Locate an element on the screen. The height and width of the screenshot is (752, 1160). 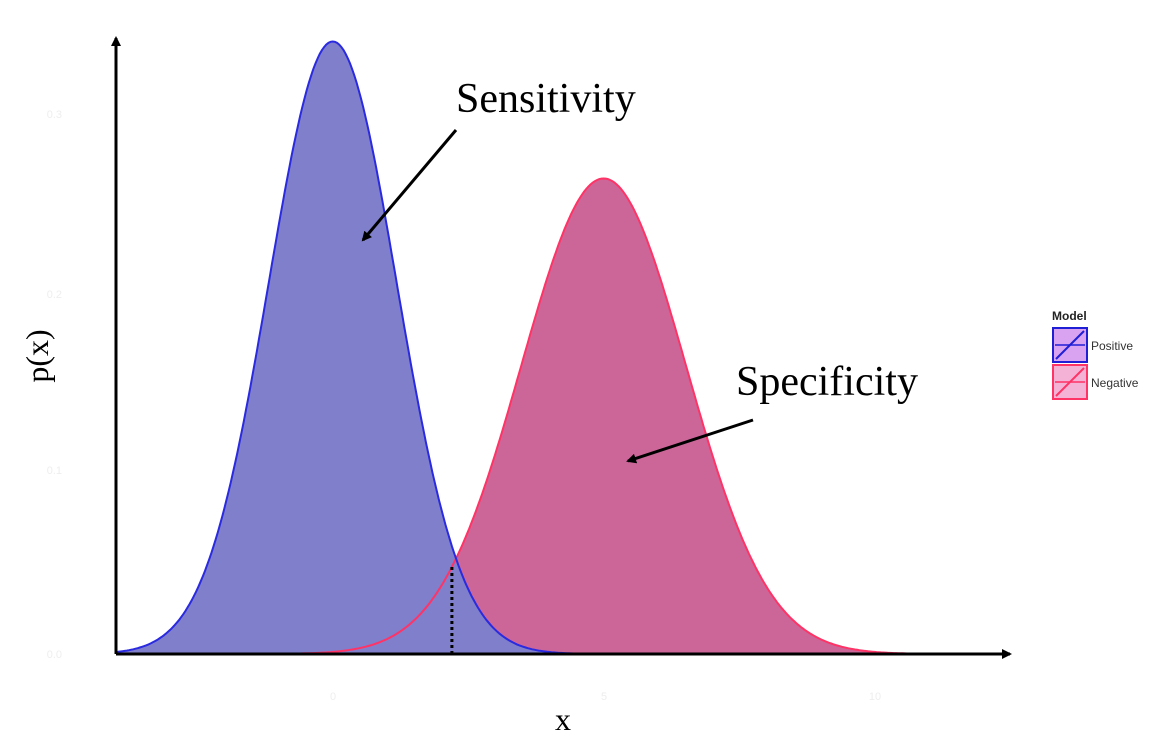
x-tick-label-0: 0 is located at coordinates (333, 697).